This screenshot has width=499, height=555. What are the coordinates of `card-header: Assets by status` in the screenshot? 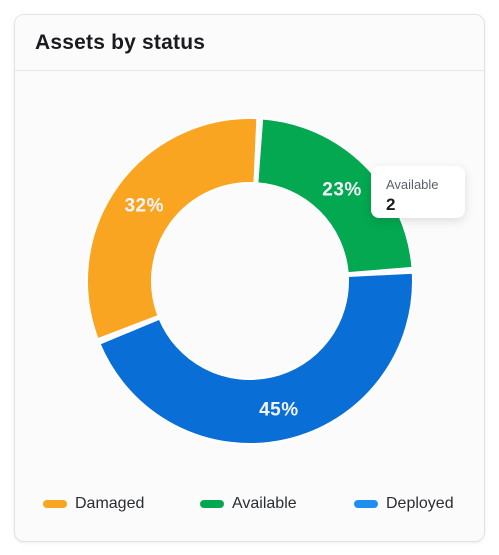 It's located at (249, 43).